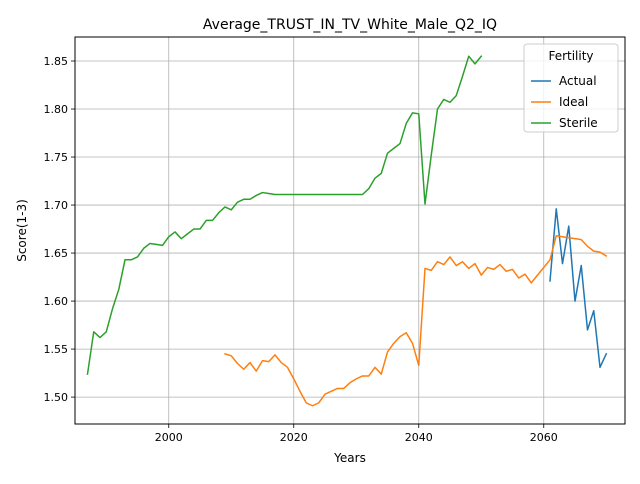 The image size is (640, 484). I want to click on x-tick-label: 2020, so click(294, 437).